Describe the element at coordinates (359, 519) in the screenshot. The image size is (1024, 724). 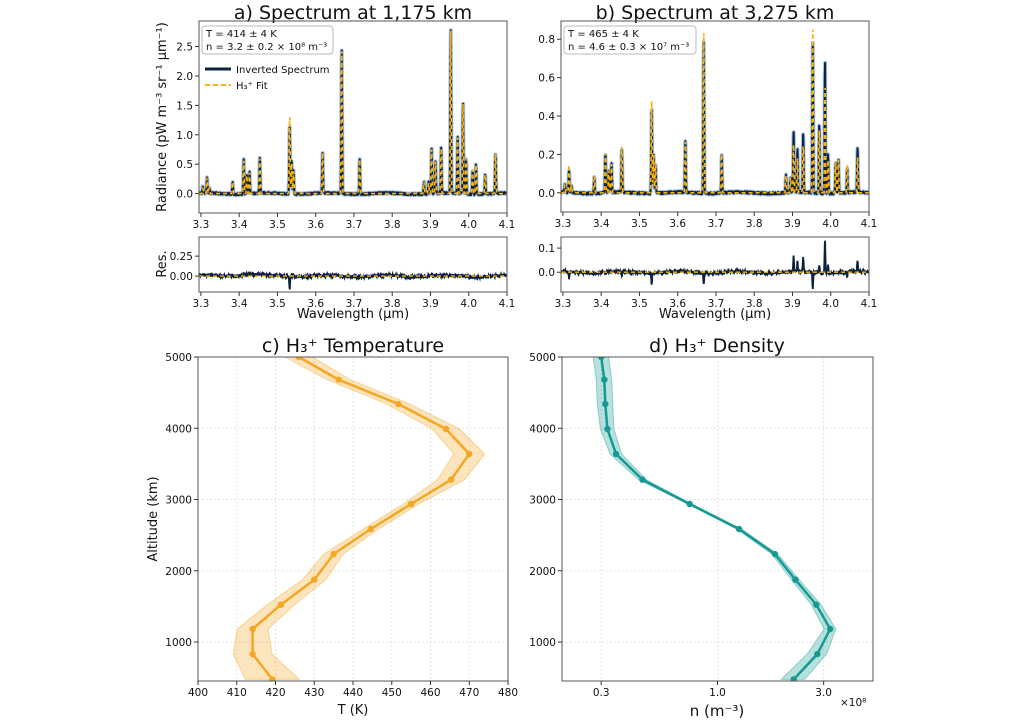
I see `panel-c-plot-area` at that location.